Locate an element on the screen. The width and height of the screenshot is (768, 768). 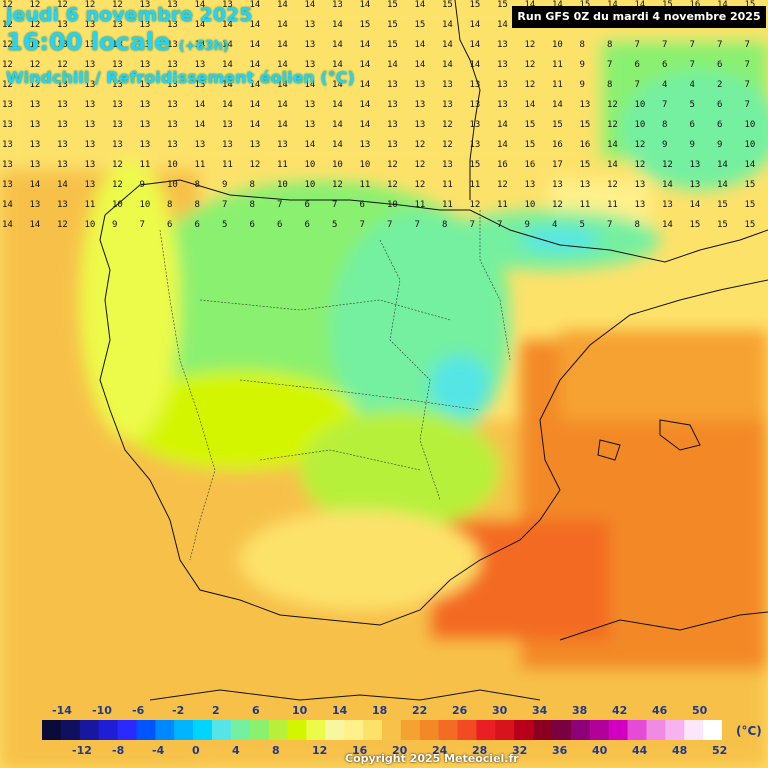
legend-label-bottom: 12 is located at coordinates (320, 750).